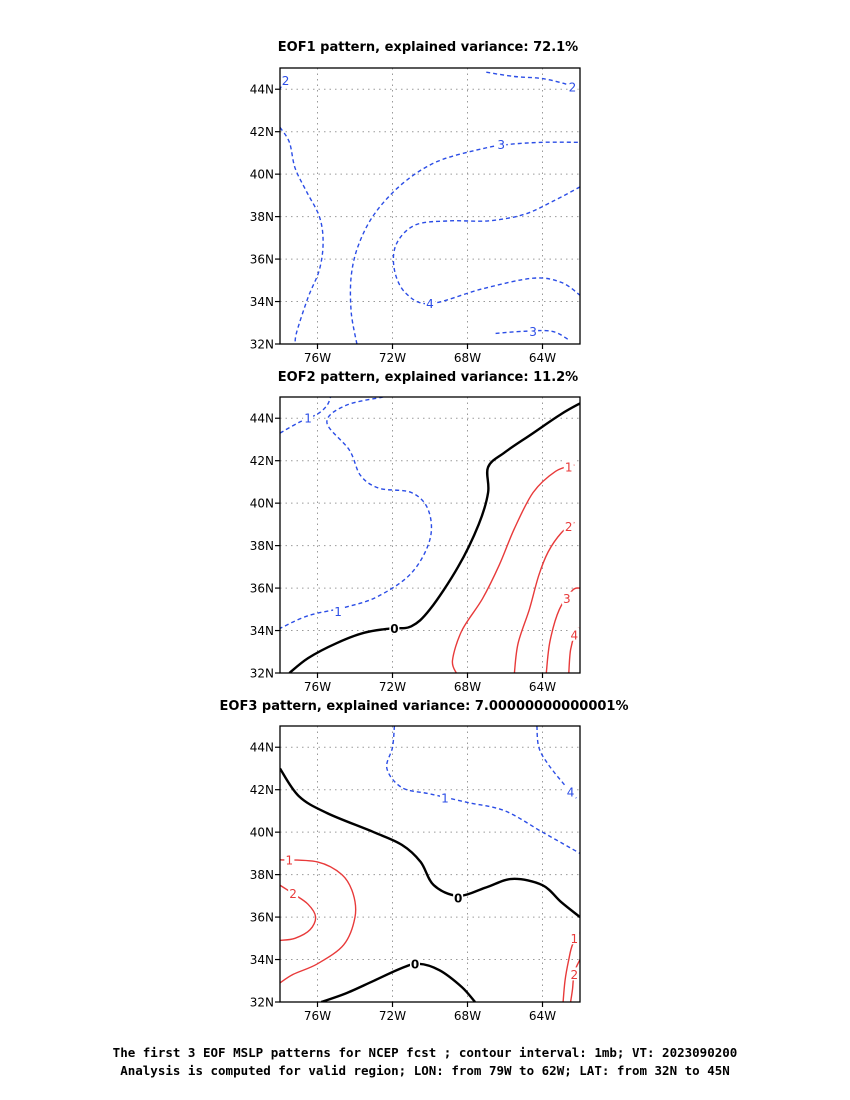  Describe the element at coordinates (428, 377) in the screenshot. I see `panel-title: EOF2 pattern, explained variance: 11.2%` at that location.